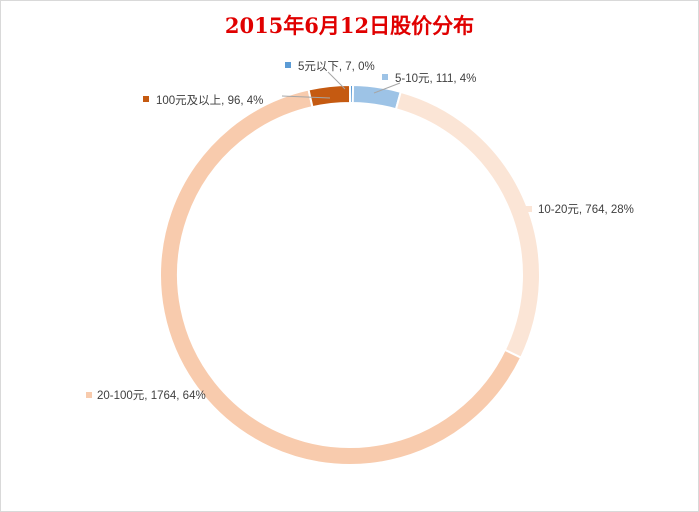  What do you see at coordinates (336, 66) in the screenshot?
I see `data-label-0: 5元以下, 7, 0%` at bounding box center [336, 66].